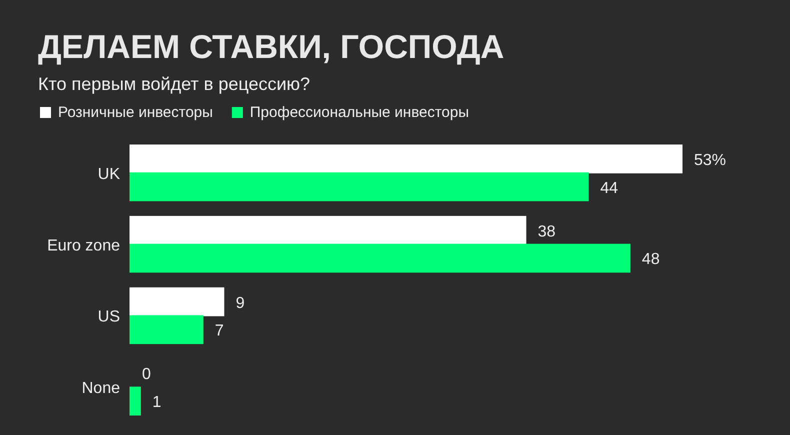 This screenshot has height=435, width=790. Describe the element at coordinates (609, 188) in the screenshot. I see `data-label: 44` at that location.